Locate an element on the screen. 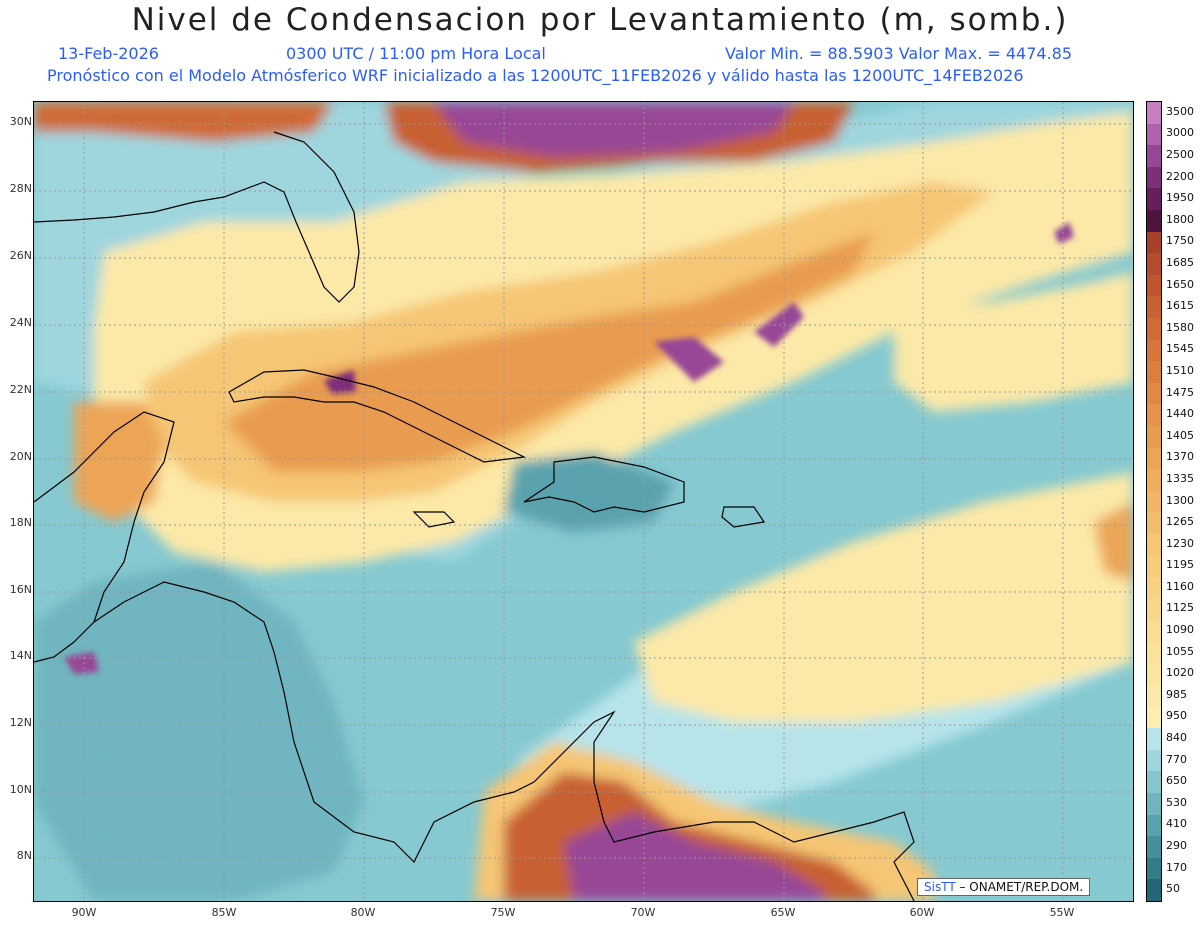  forecast-date: 13-Feb-2026 is located at coordinates (108, 53).